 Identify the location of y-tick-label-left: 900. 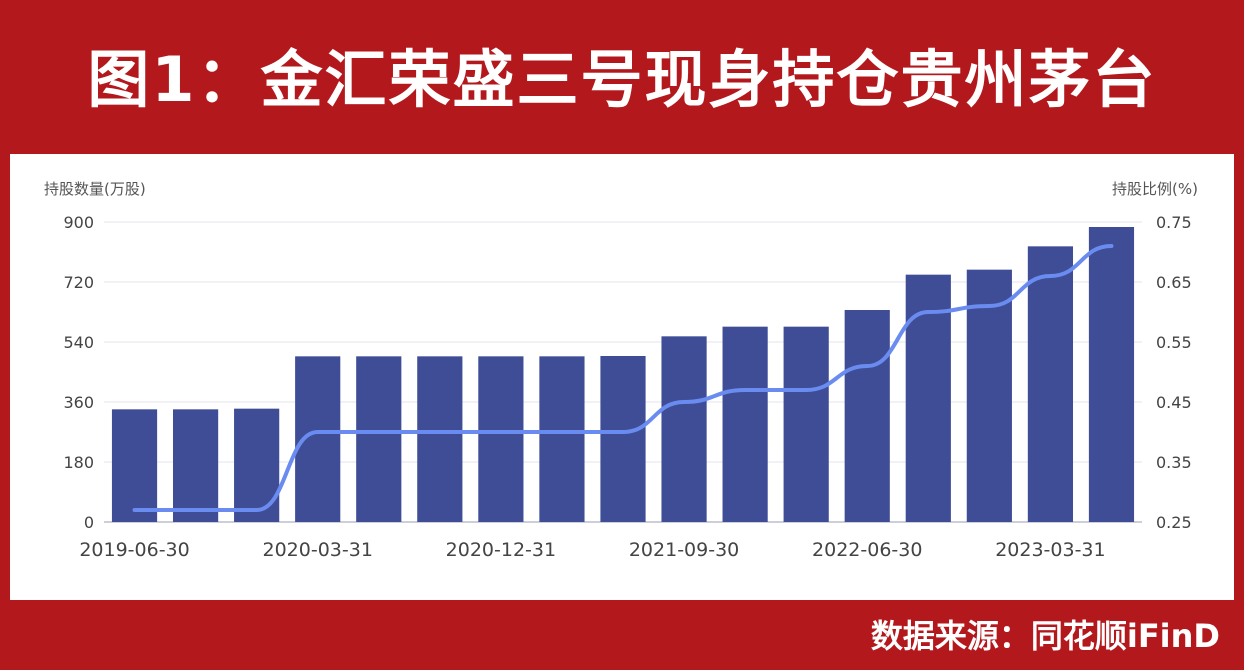
(78, 222).